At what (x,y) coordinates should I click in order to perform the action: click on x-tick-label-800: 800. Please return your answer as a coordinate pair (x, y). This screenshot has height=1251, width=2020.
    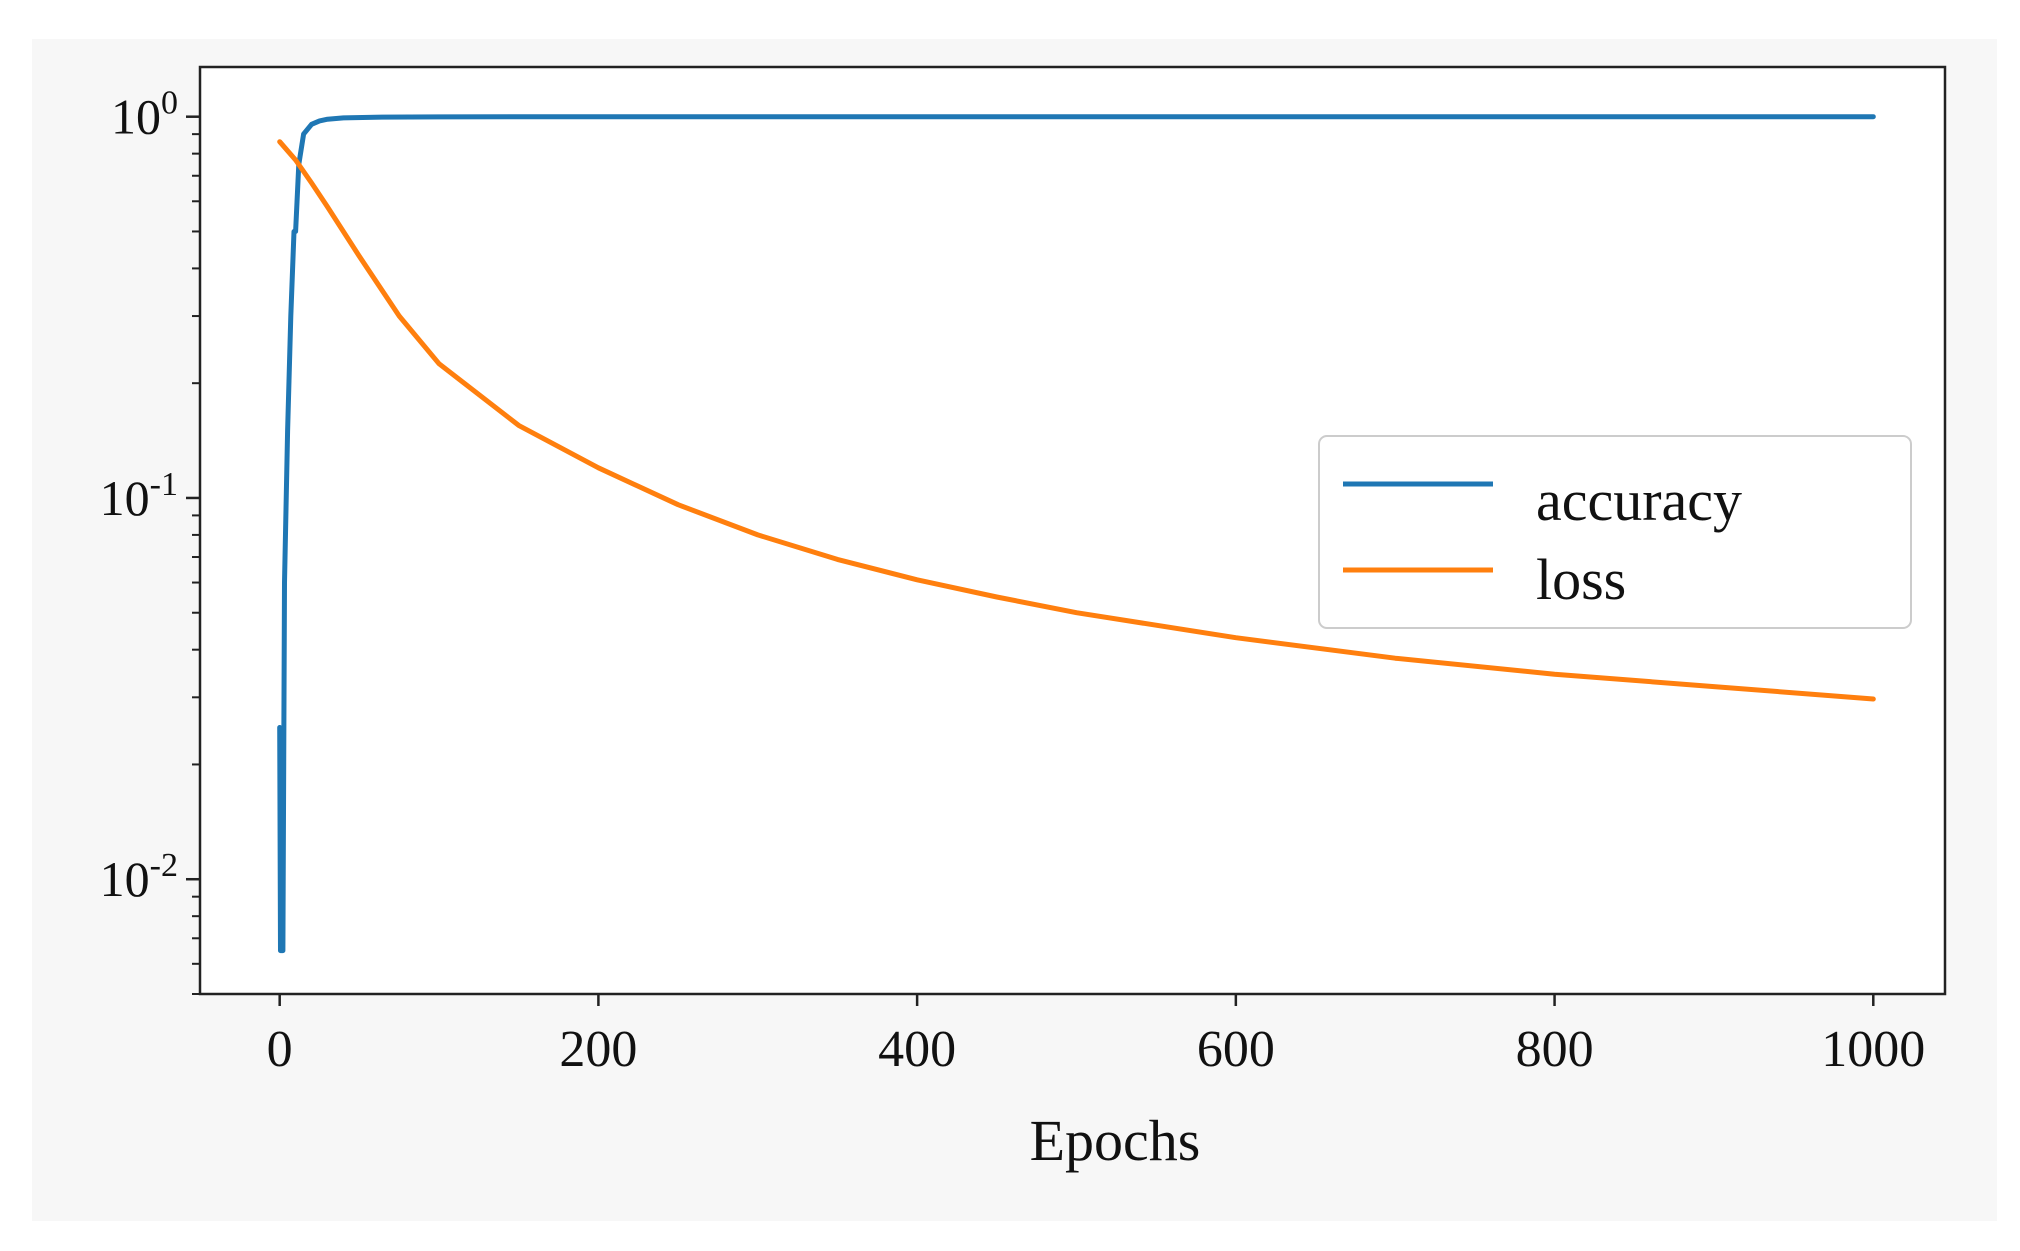
    Looking at the image, I should click on (1555, 1049).